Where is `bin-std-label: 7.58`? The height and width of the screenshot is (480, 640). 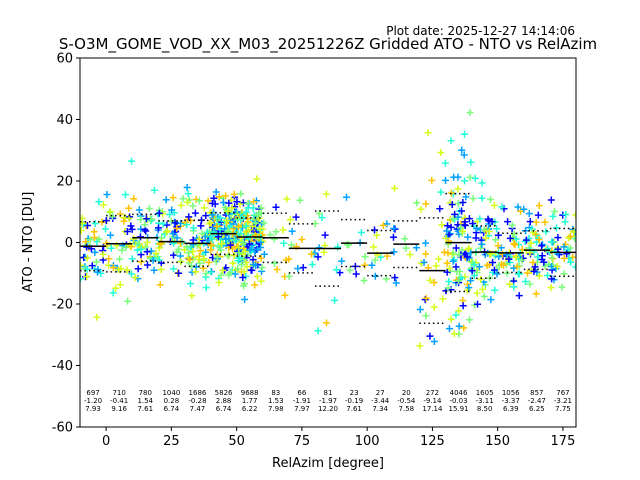
bin-std-label: 7.58 is located at coordinates (407, 409).